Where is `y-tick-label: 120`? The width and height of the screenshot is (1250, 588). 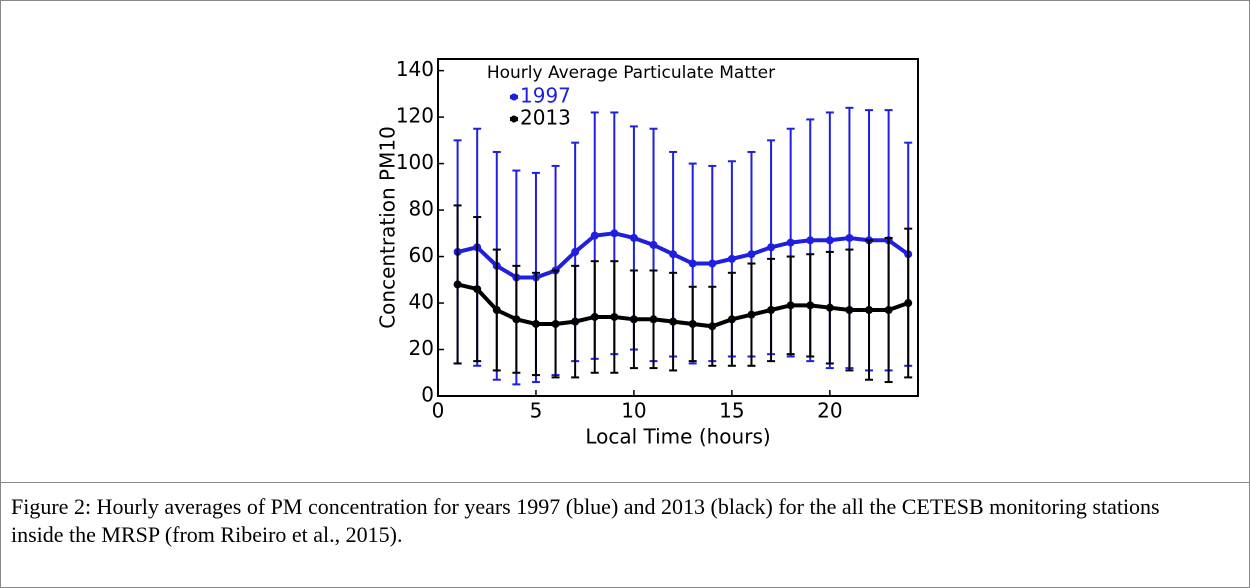 y-tick-label: 120 is located at coordinates (415, 116).